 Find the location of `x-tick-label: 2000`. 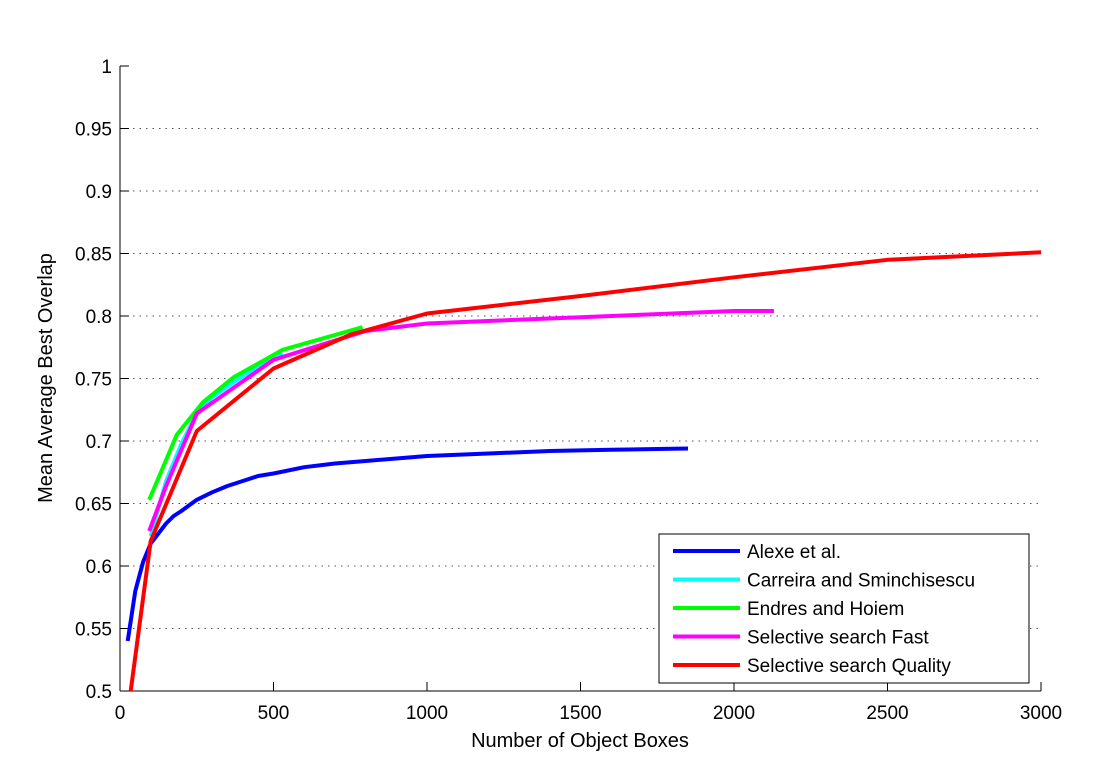

x-tick-label: 2000 is located at coordinates (734, 713).